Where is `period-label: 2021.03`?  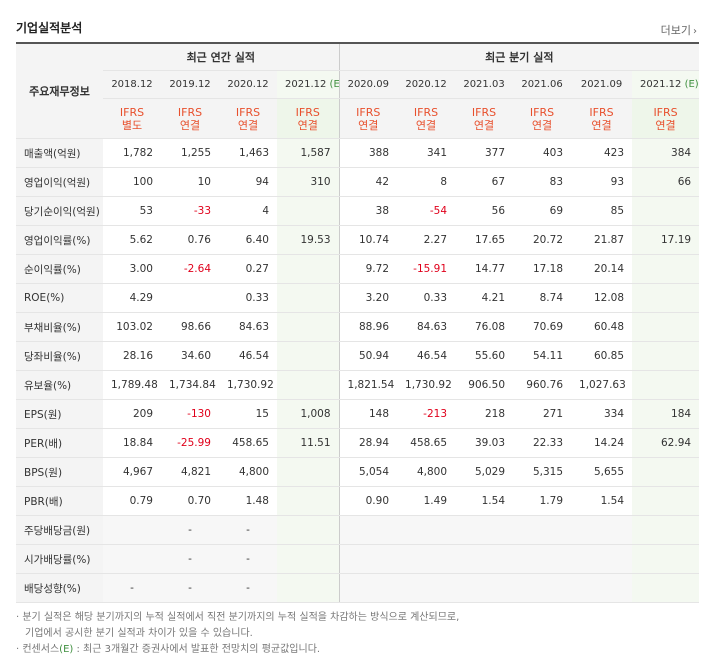 period-label: 2021.03 is located at coordinates (484, 84).